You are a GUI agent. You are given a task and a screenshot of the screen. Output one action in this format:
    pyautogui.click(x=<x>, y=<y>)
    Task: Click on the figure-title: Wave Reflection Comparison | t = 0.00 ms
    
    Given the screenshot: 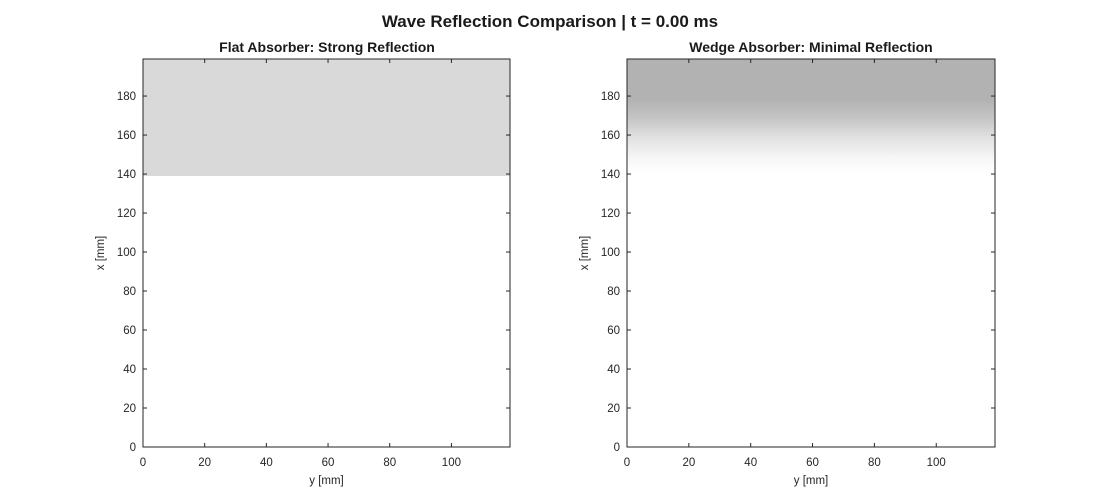 What is the action you would take?
    pyautogui.click(x=550, y=21)
    